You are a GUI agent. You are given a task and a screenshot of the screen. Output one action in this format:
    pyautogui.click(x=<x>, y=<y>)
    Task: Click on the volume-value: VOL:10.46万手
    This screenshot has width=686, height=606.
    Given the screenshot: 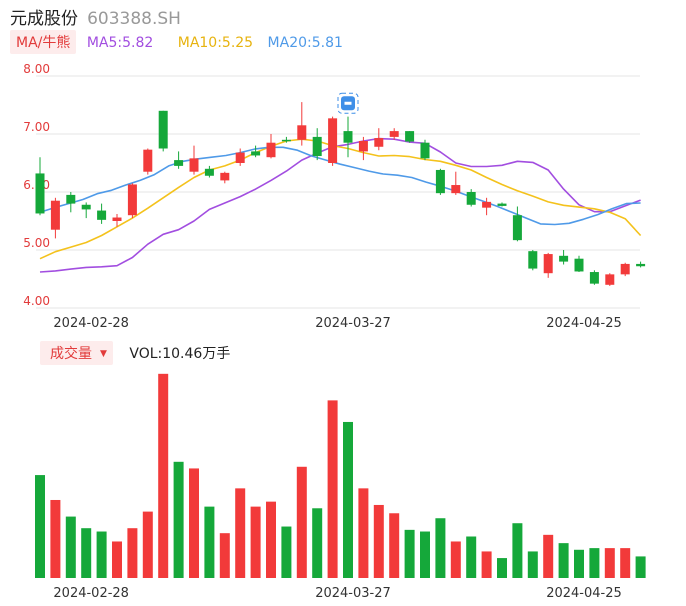 What is the action you would take?
    pyautogui.click(x=180, y=354)
    